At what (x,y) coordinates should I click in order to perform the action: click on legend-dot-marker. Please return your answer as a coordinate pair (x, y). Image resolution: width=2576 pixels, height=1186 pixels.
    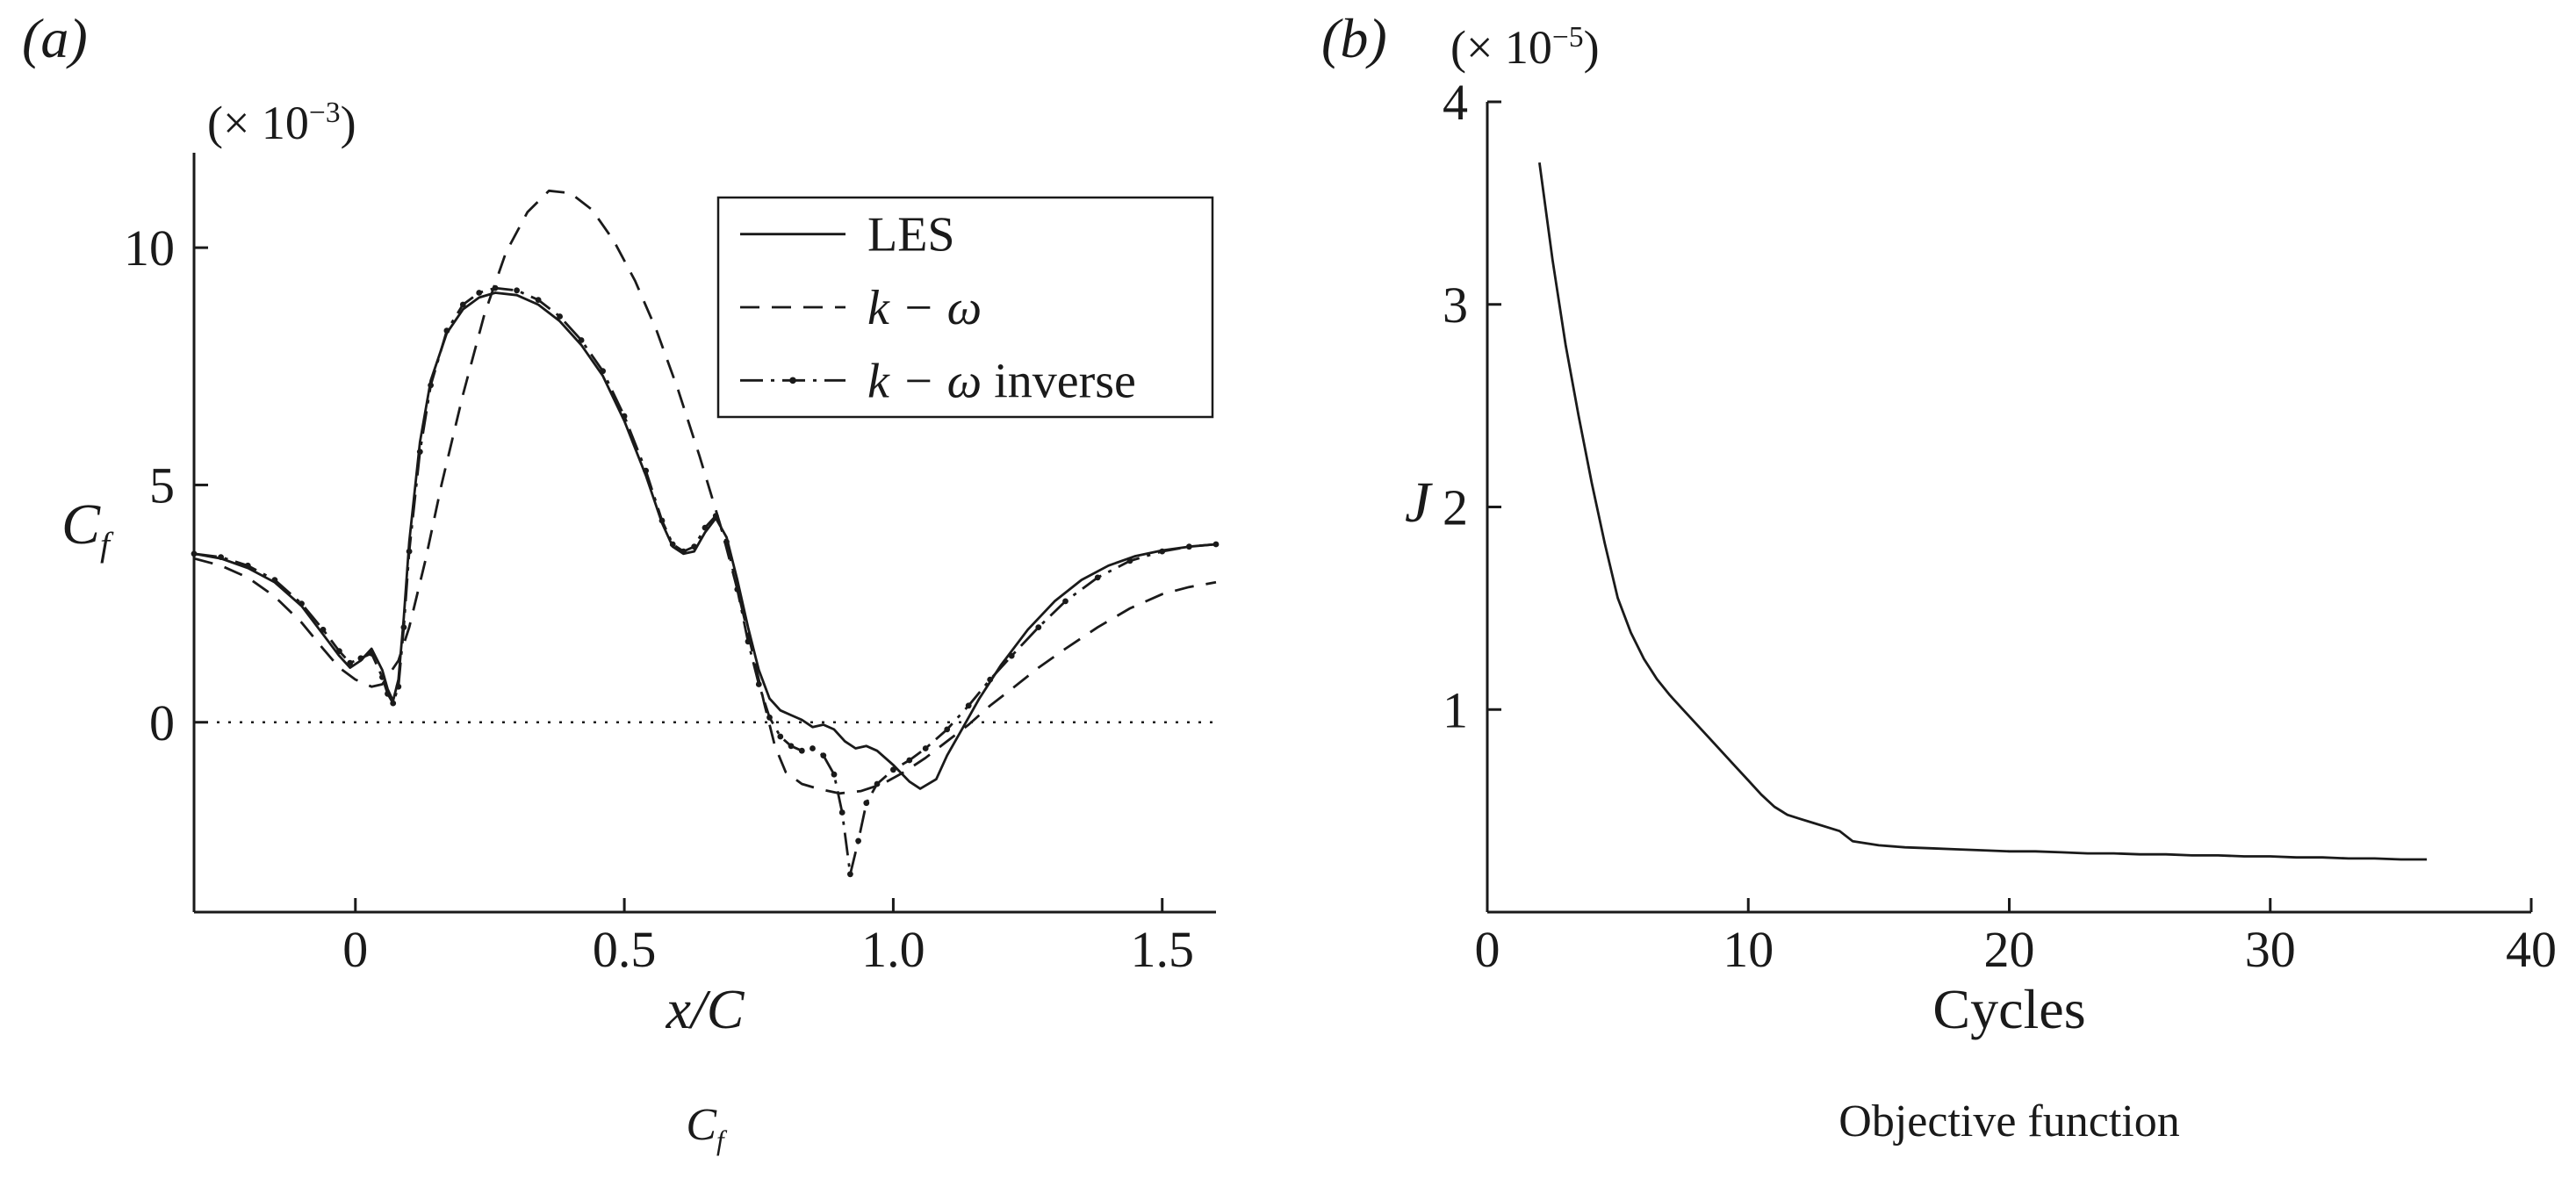
    Looking at the image, I should click on (792, 381).